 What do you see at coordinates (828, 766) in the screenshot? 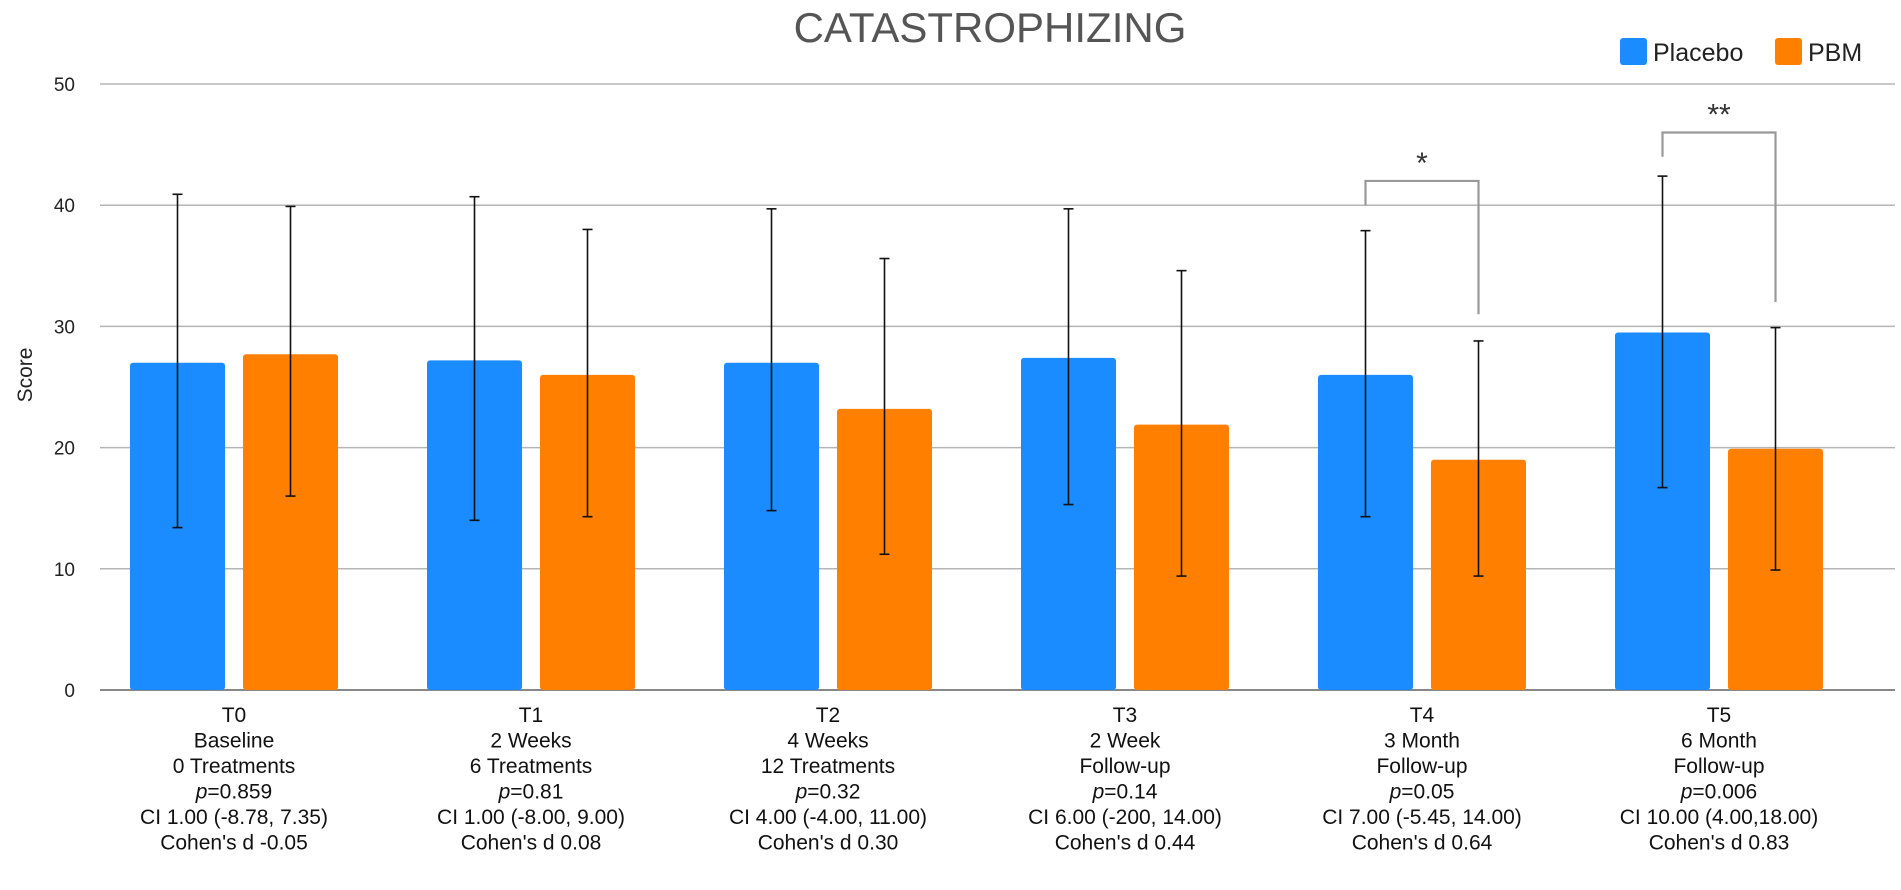
I see `x-label-line: 12 Treatments` at bounding box center [828, 766].